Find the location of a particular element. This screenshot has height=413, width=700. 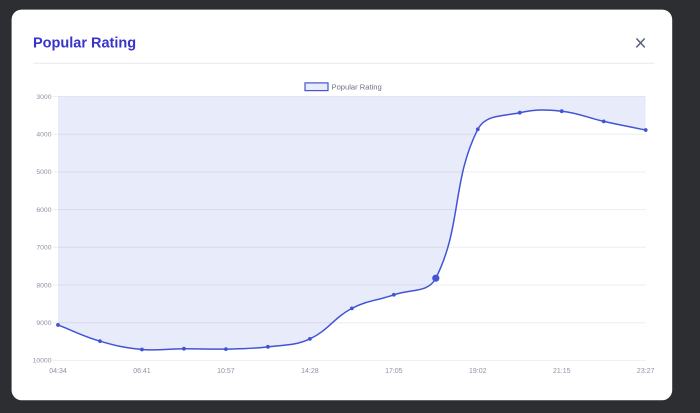

svg-text: 4000 is located at coordinates (43, 135).